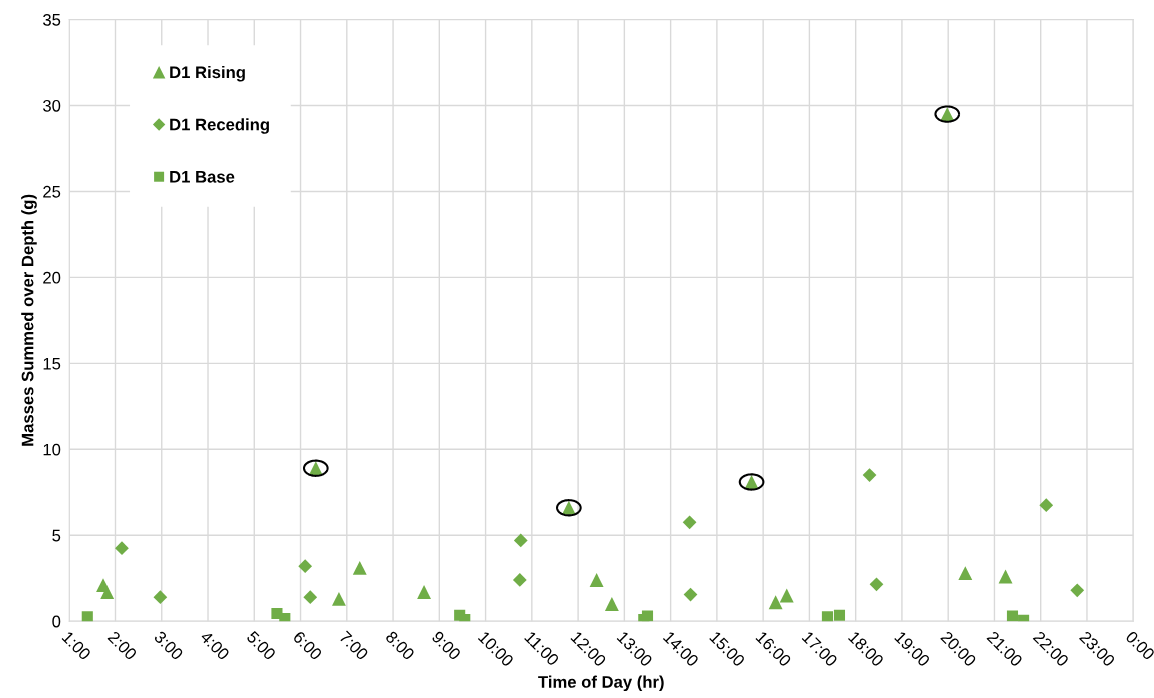  What do you see at coordinates (76, 645) in the screenshot?
I see `x-tick-label: 1:00` at bounding box center [76, 645].